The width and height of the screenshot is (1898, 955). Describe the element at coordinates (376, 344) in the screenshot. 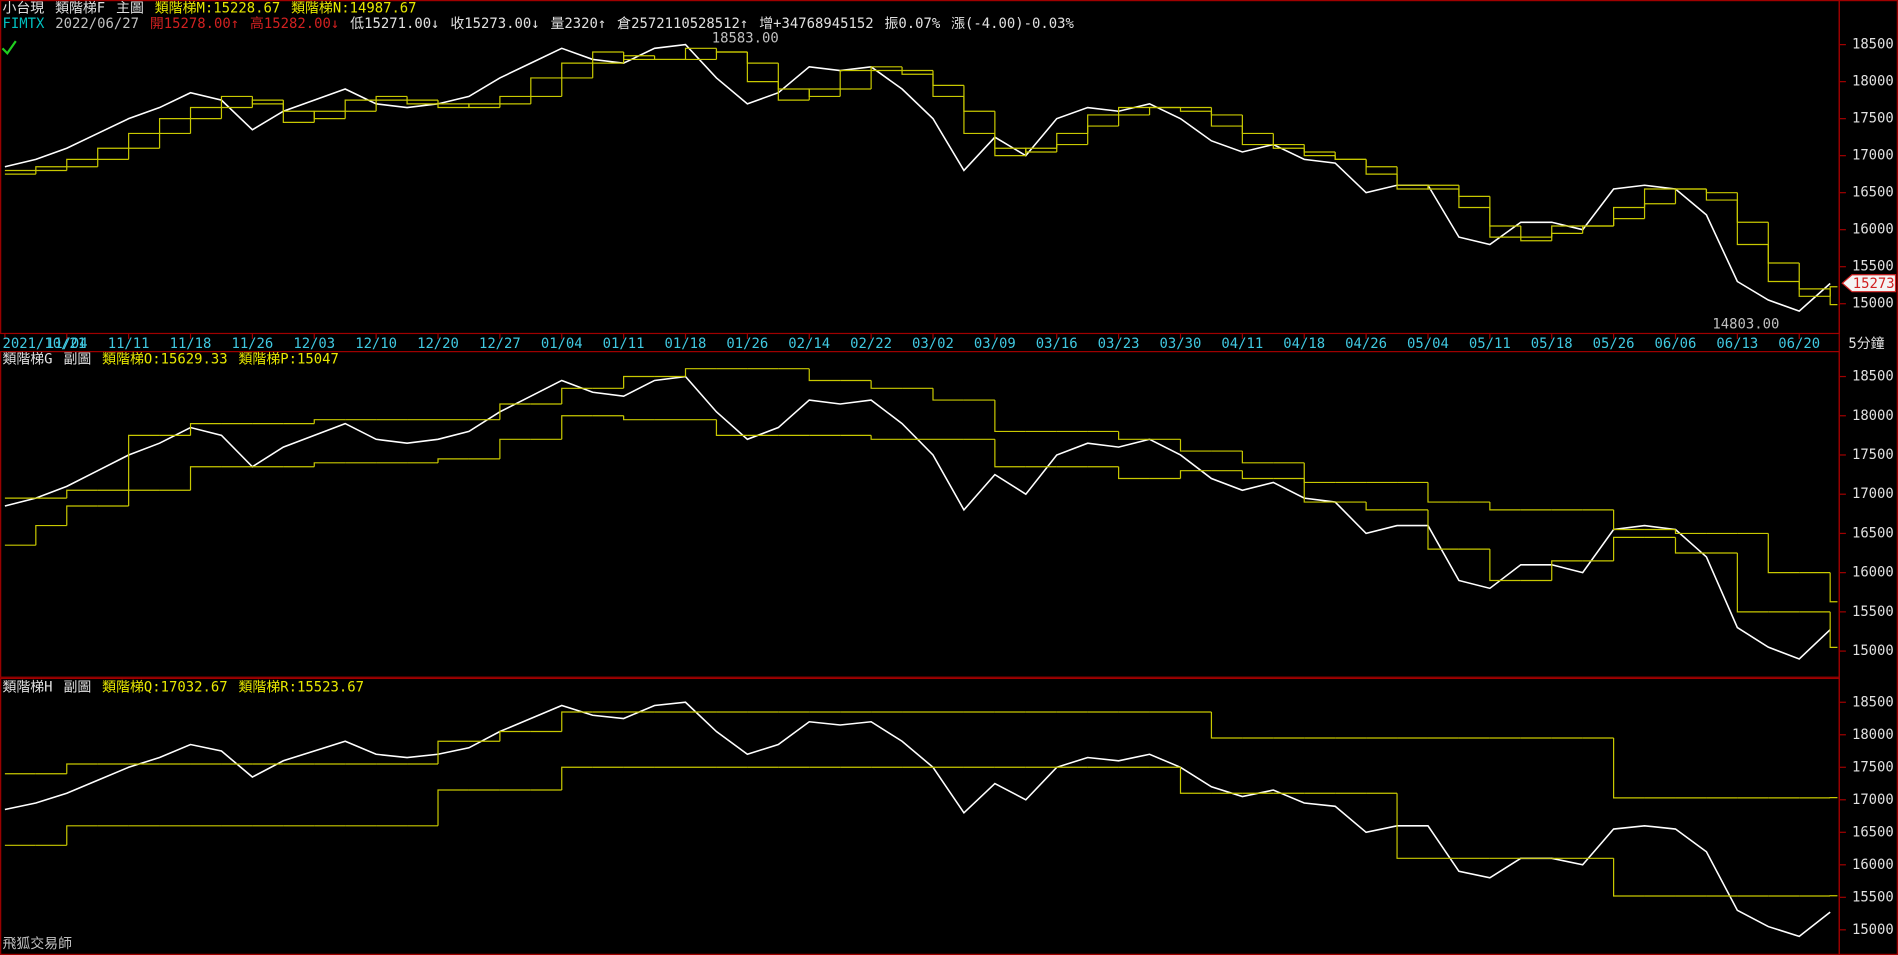

I see `x-tick-label: 12/10` at that location.